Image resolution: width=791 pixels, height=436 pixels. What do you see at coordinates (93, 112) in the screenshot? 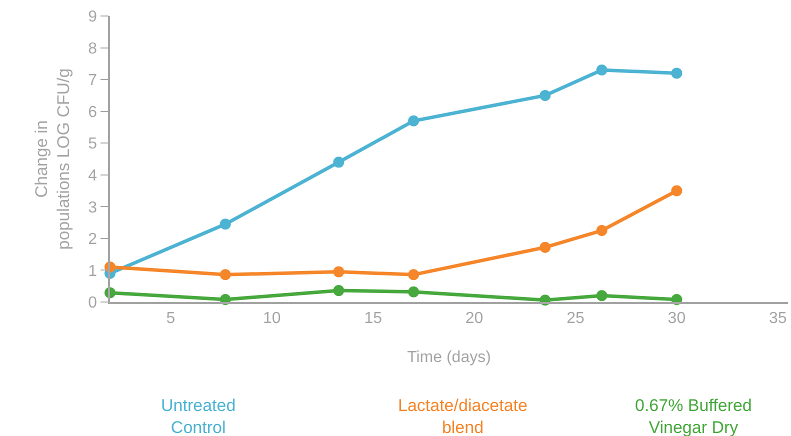
I see `y-tick-label: 6` at bounding box center [93, 112].